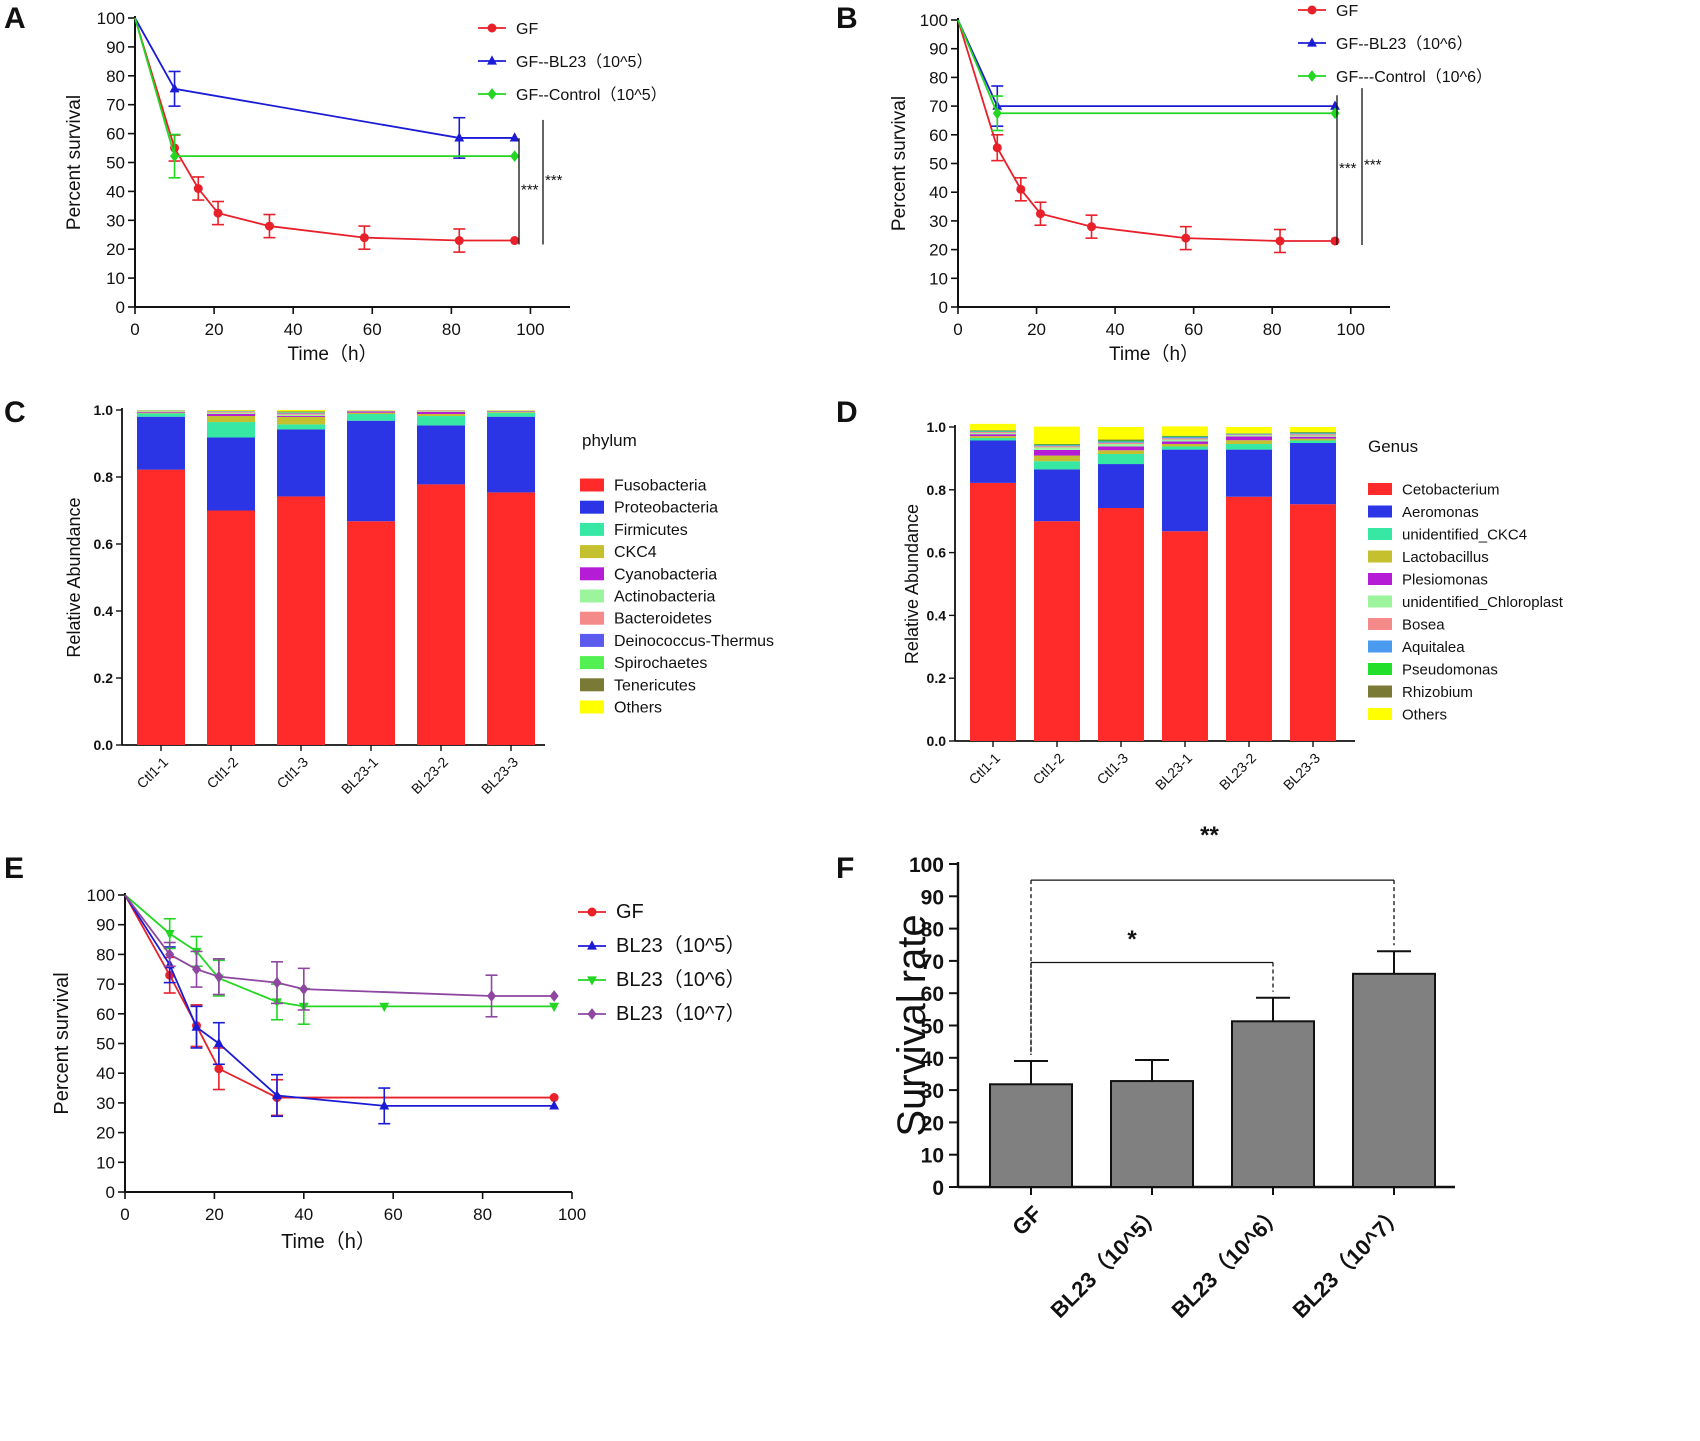 The height and width of the screenshot is (1441, 1700). Describe the element at coordinates (1249, 618) in the screenshot. I see `bar-segment-cetobacterium` at that location.